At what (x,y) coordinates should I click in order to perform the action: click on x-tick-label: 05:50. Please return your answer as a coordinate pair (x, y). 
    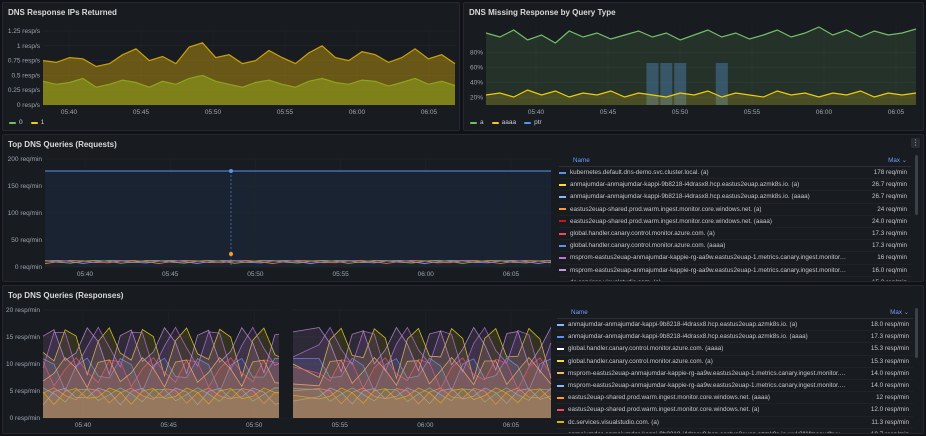
    Looking at the image, I should click on (255, 274).